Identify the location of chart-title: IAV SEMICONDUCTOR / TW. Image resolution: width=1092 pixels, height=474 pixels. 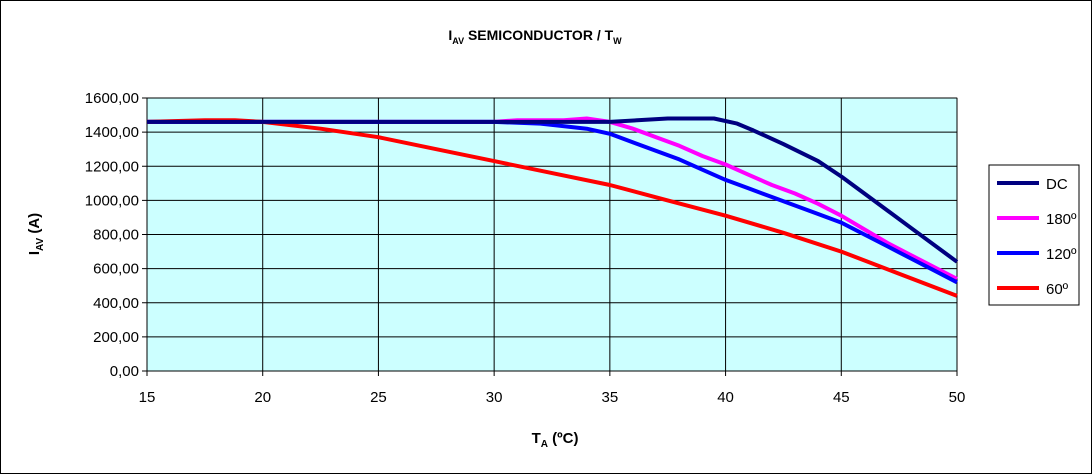
(535, 36).